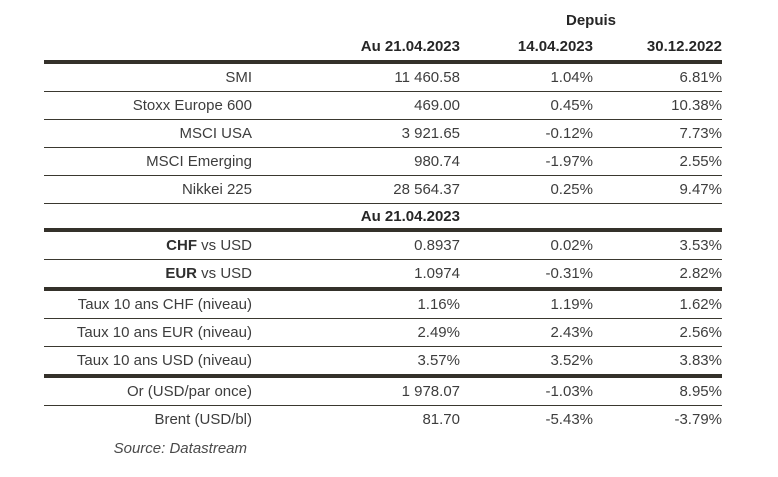  What do you see at coordinates (590, 20) in the screenshot?
I see `depuis-header-label: Depuis` at bounding box center [590, 20].